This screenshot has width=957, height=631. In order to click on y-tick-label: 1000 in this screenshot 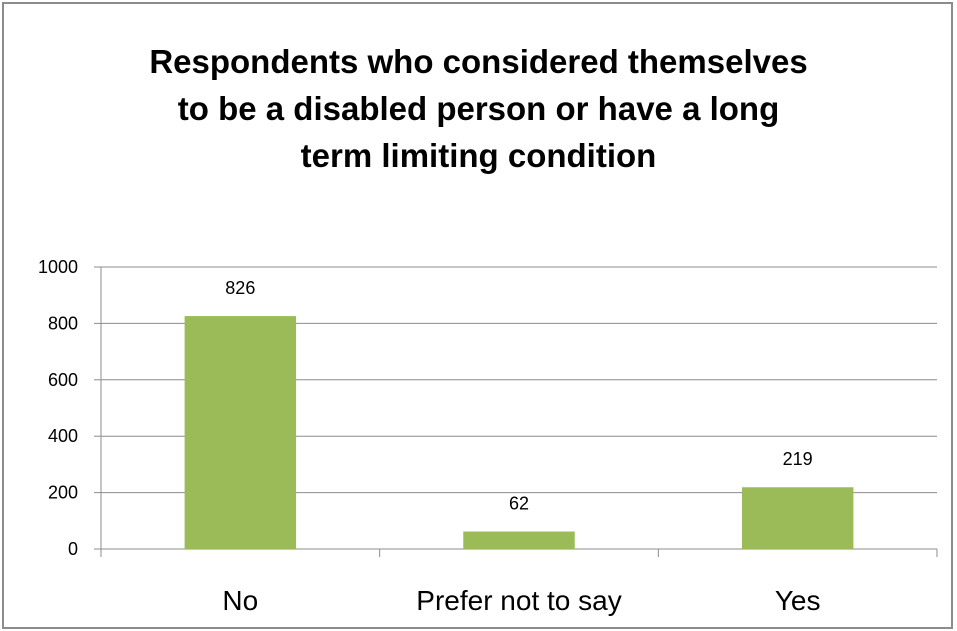, I will do `click(58, 267)`.